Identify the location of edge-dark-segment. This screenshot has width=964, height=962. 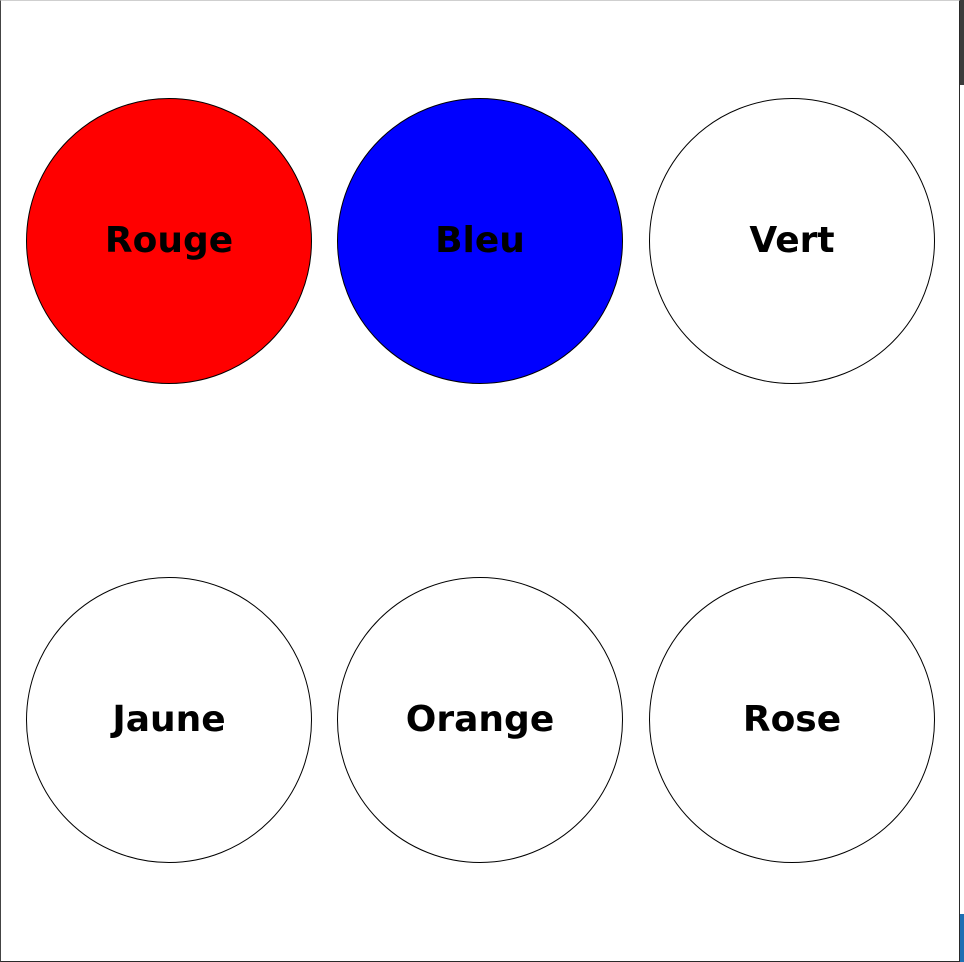
(962, 42).